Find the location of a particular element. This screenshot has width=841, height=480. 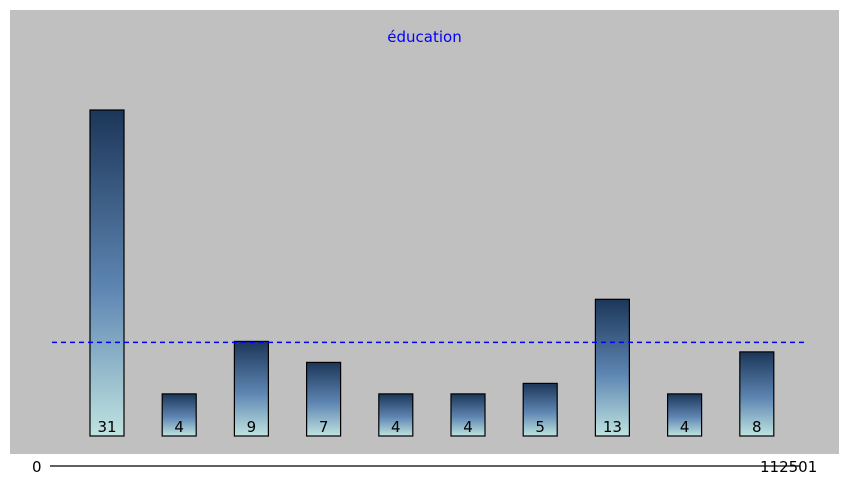

x-axis-min-label: 0 is located at coordinates (37, 467).